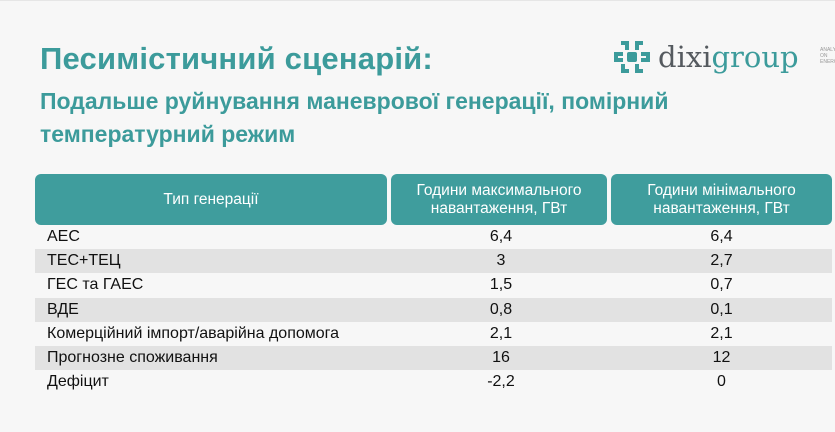  I want to click on cell-type: Комерційний імпорт/аварійна допомога, so click(193, 333).